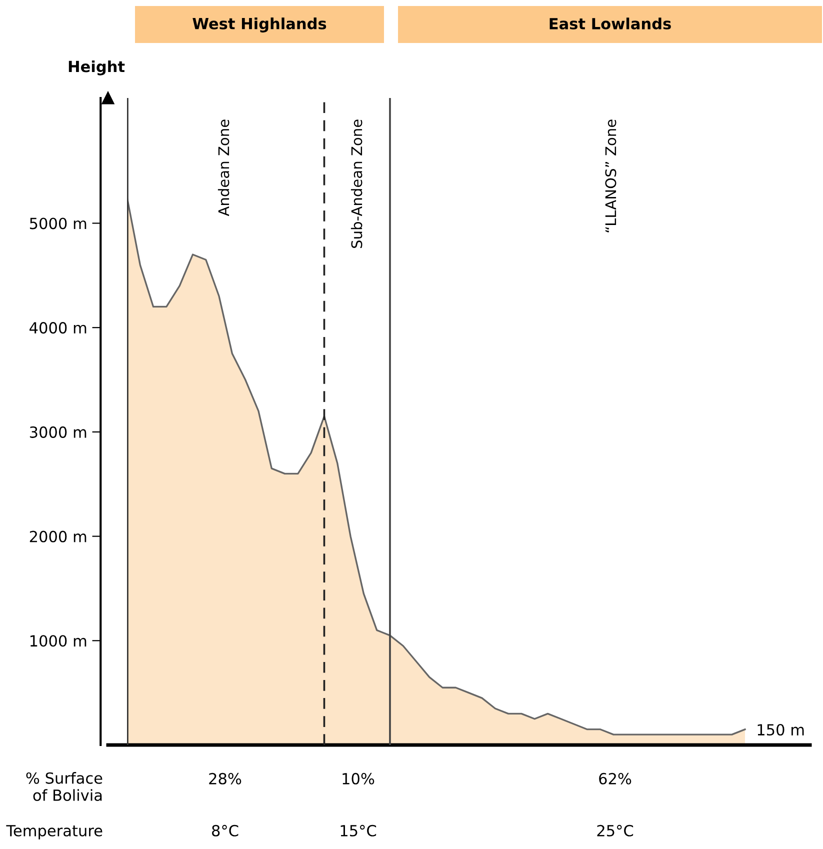 Image resolution: width=823 pixels, height=849 pixels. What do you see at coordinates (225, 830) in the screenshot?
I see `text: 8°C` at bounding box center [225, 830].